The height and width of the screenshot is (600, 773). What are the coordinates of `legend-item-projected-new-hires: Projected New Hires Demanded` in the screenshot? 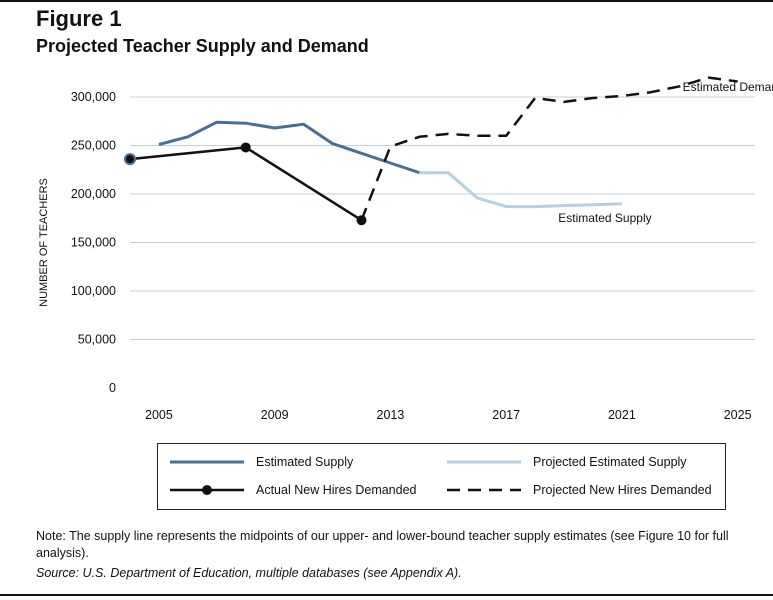 It's located at (579, 490).